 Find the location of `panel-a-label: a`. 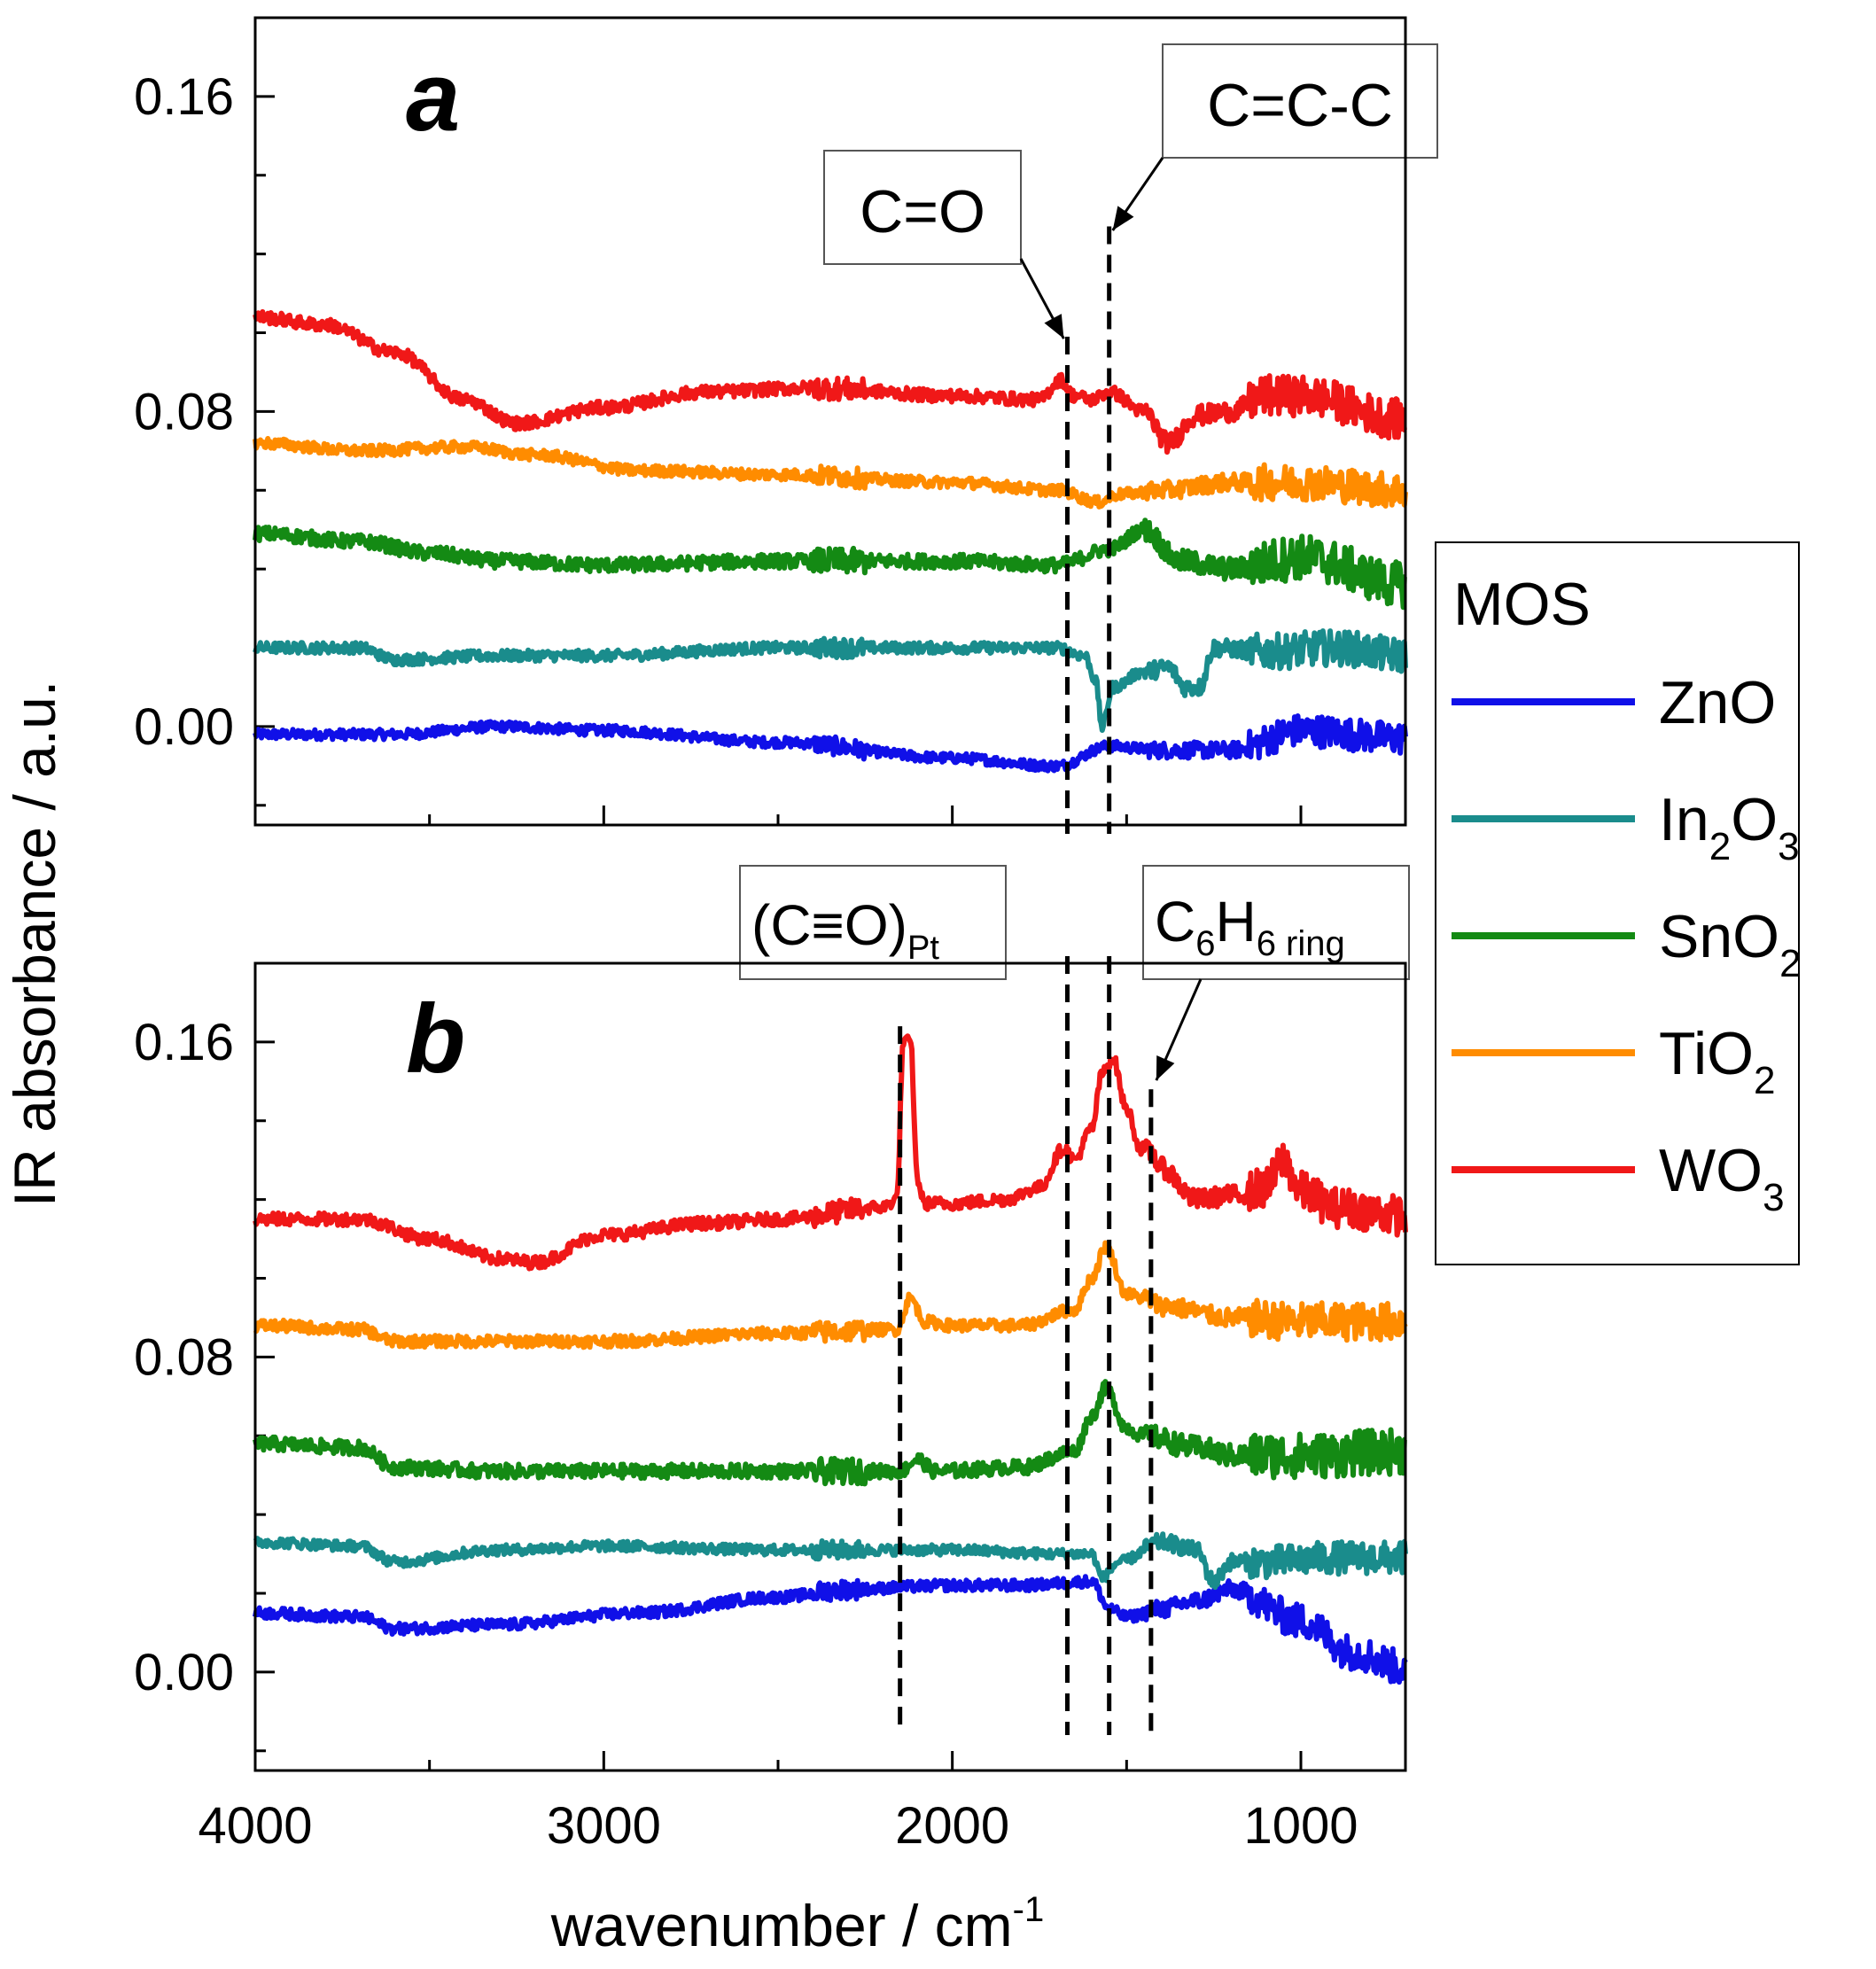

panel-a-label: a is located at coordinates (433, 98).